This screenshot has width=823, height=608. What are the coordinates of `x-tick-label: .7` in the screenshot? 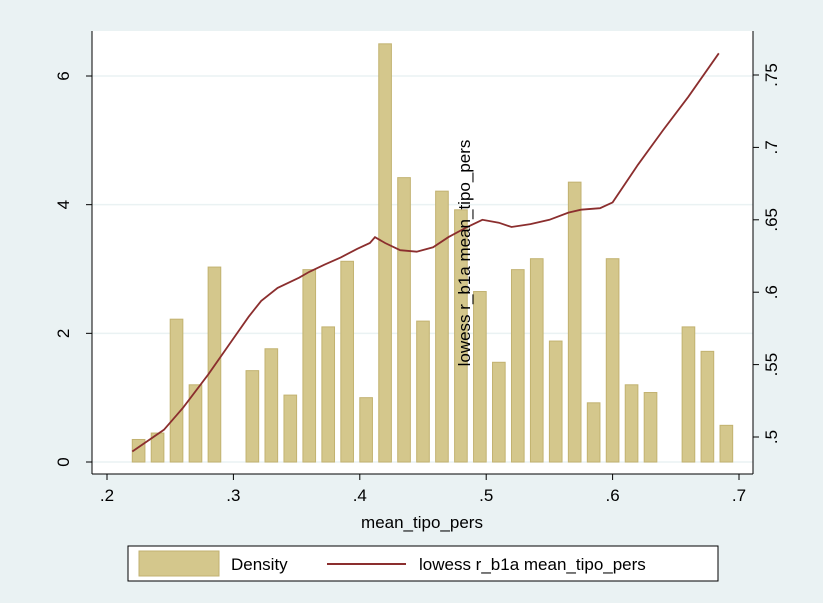 It's located at (739, 495).